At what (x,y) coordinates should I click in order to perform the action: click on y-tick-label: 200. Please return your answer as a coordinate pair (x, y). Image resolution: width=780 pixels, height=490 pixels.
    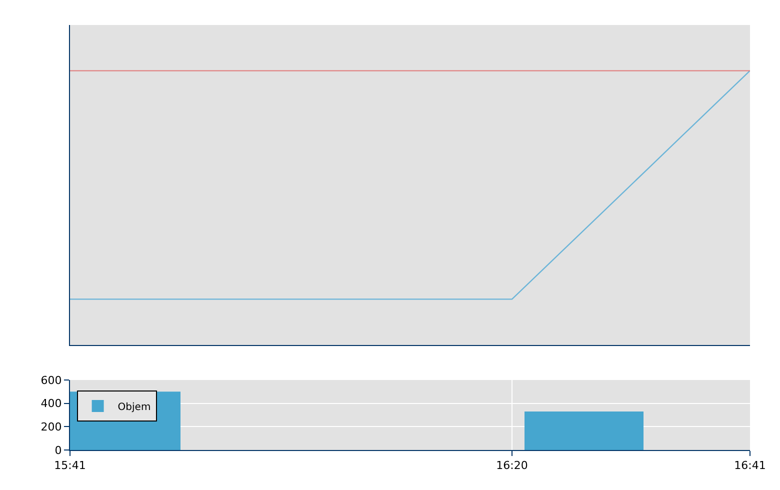
    Looking at the image, I should click on (51, 427).